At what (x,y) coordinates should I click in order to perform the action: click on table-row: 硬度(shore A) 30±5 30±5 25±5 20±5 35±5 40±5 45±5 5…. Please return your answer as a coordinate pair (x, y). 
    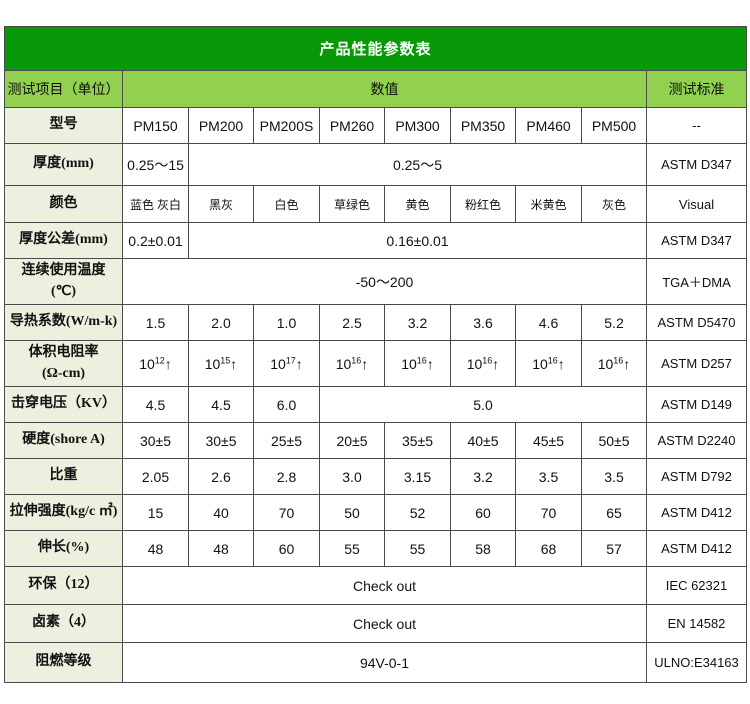
    Looking at the image, I should click on (376, 440).